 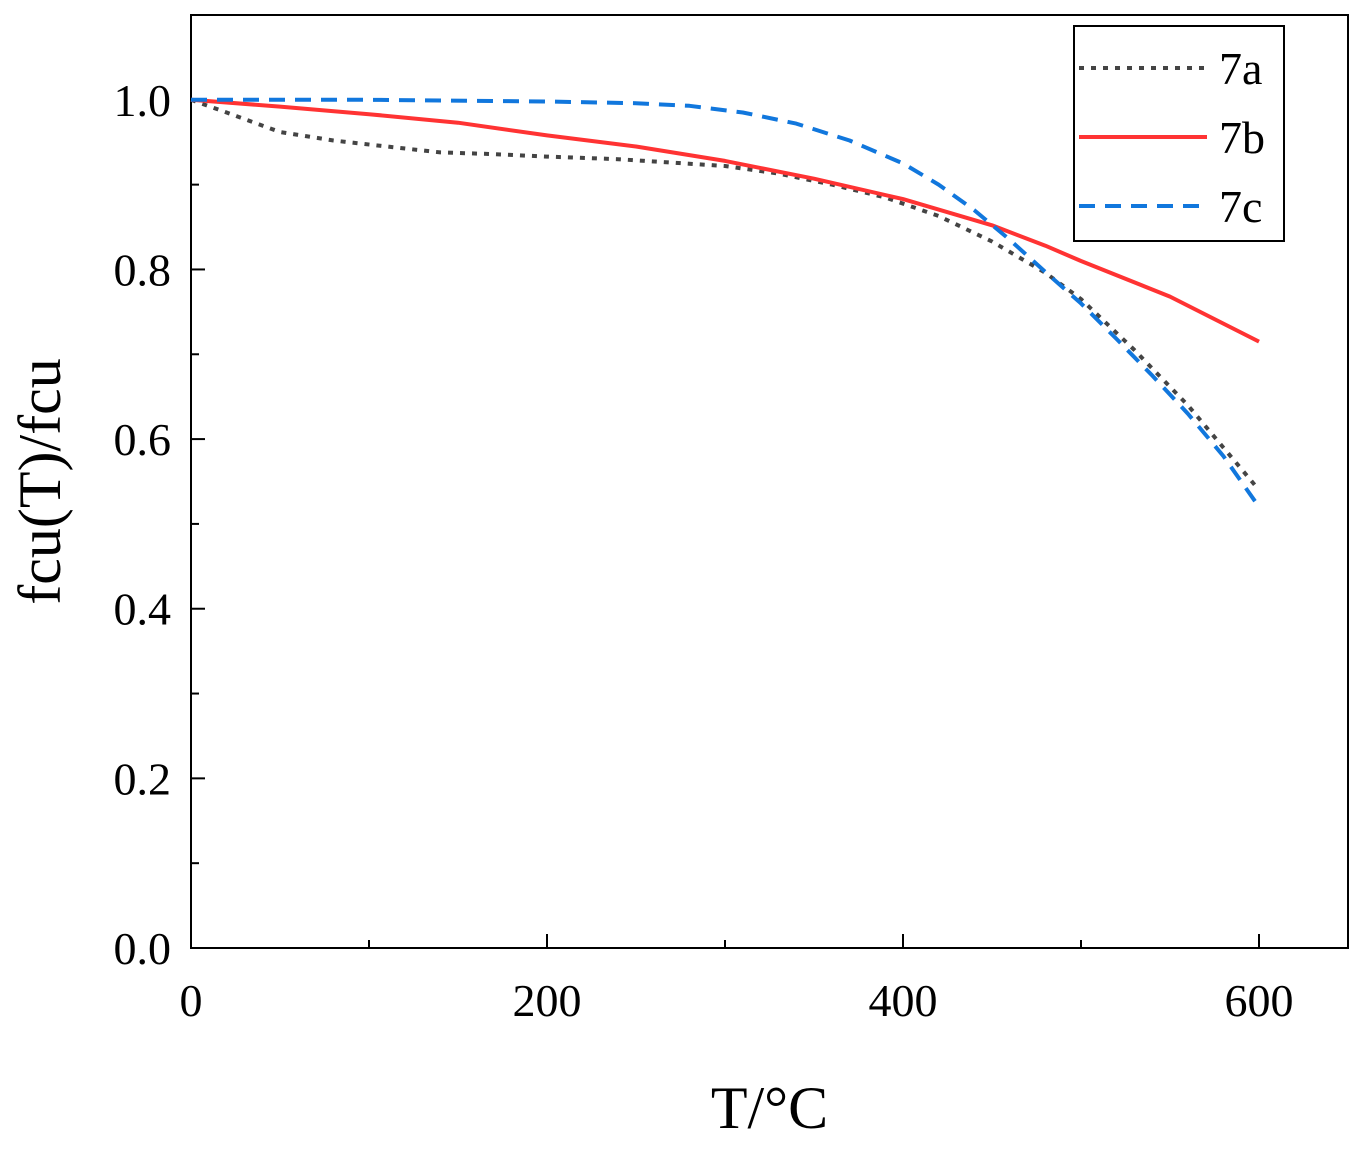 What do you see at coordinates (1242, 137) in the screenshot?
I see `legend-label-7b: 7b` at bounding box center [1242, 137].